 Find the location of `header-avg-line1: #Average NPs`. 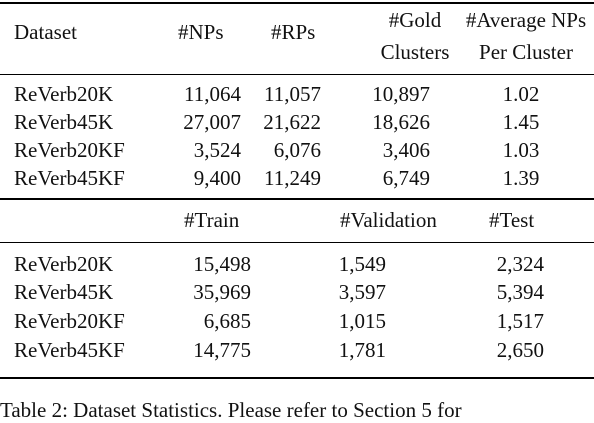

header-avg-line1: #Average NPs is located at coordinates (526, 20).